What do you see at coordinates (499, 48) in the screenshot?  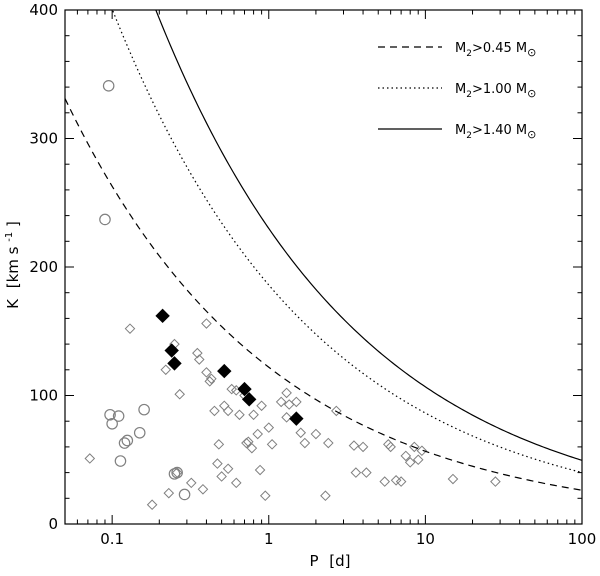 I see `legend-label-value: >0.45 M` at bounding box center [499, 48].